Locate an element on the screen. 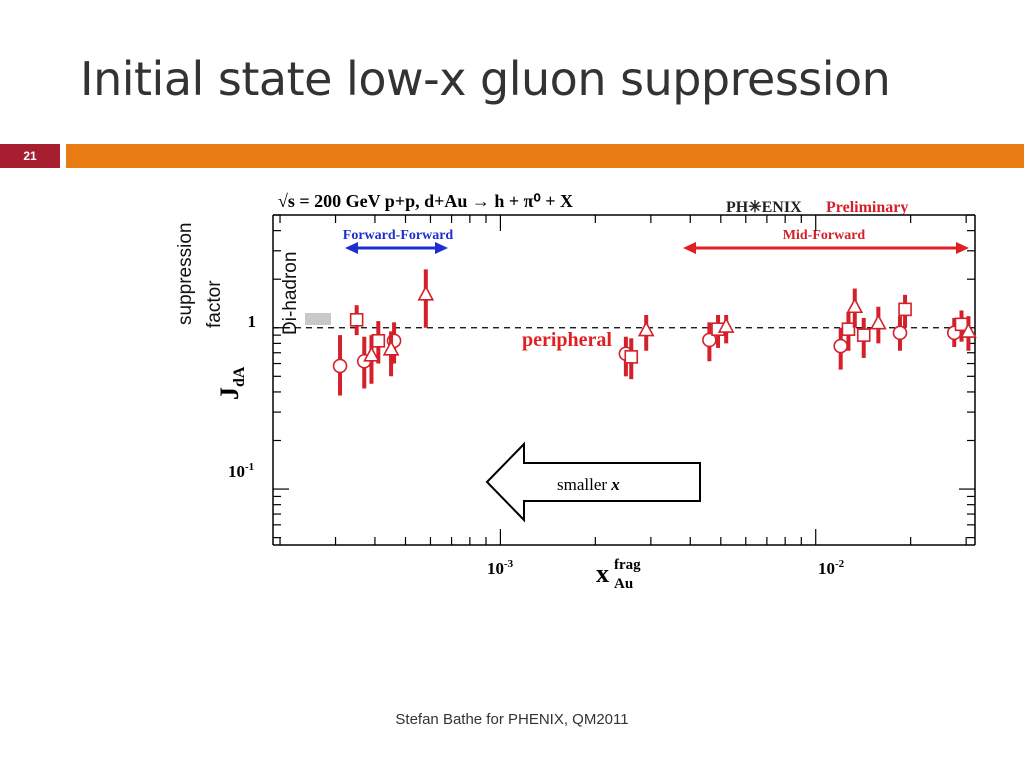 The image size is (1024, 768). svg-text: x is located at coordinates (602, 573).